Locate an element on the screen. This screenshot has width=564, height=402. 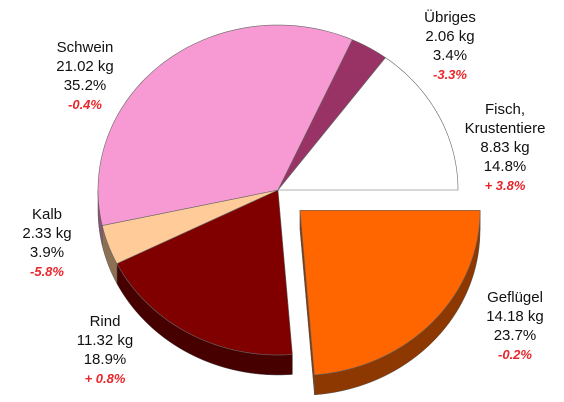
slice-label: Kalb 2.33 kg 3.9% -5.8% is located at coordinates (51, 243).